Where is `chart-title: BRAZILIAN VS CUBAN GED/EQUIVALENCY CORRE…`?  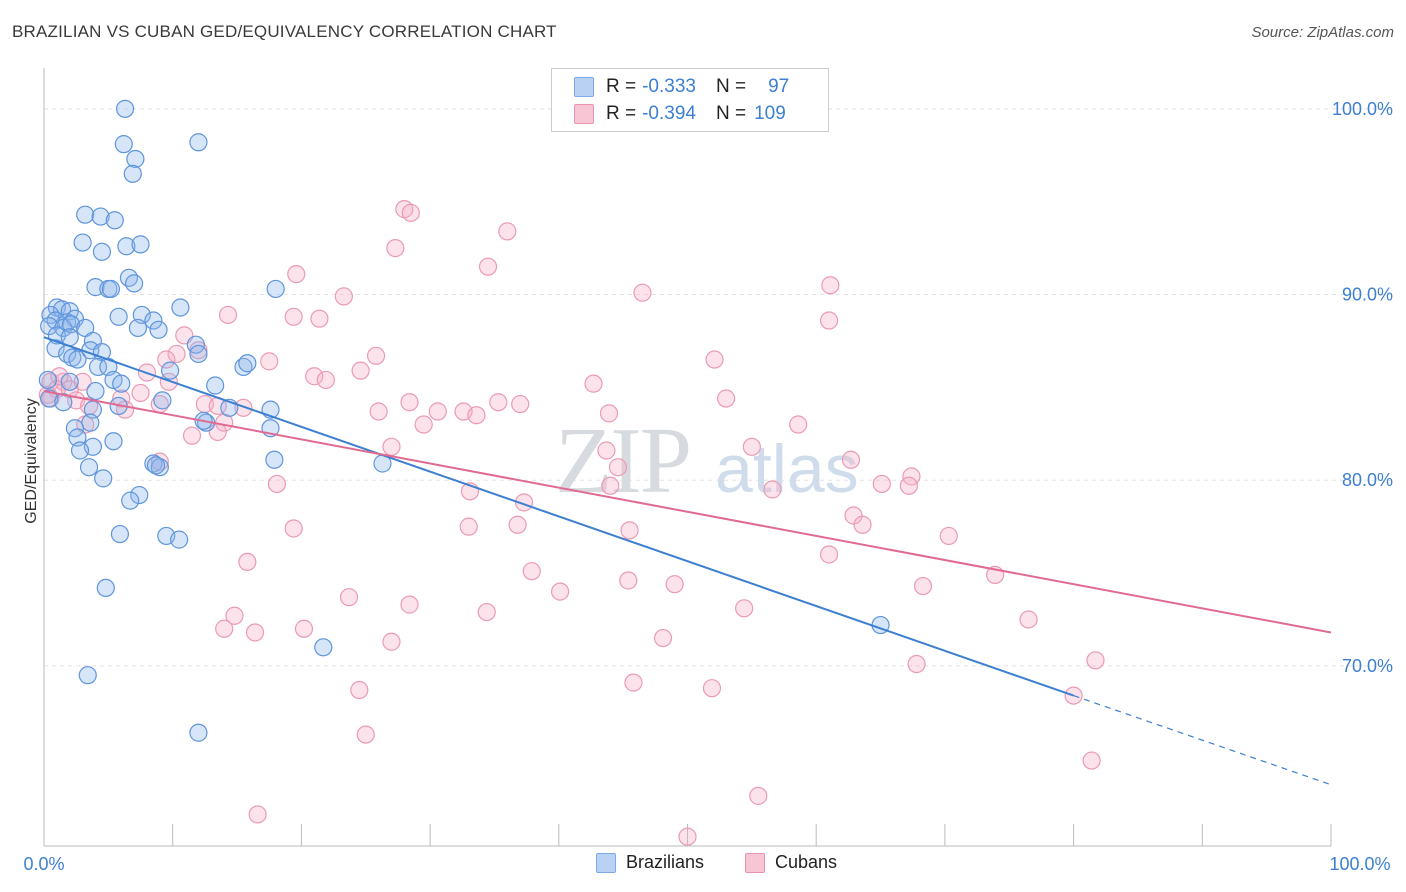 chart-title: BRAZILIAN VS CUBAN GED/EQUIVALENCY CORRE… is located at coordinates (284, 31).